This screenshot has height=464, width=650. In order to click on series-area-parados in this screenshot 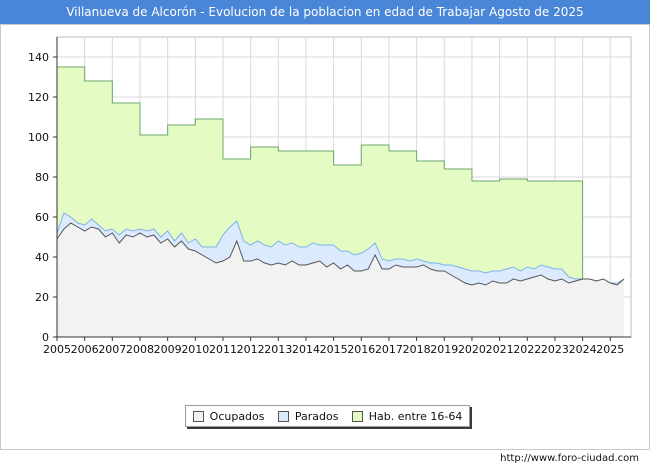, I will do `click(341, 249)`.